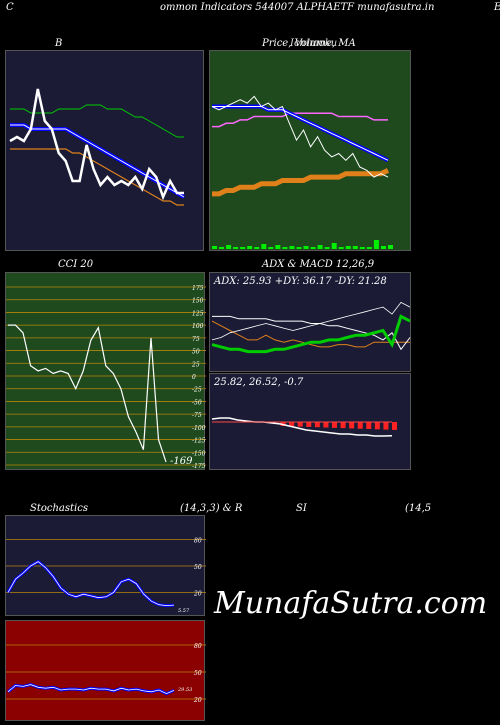 The height and width of the screenshot is (725, 500). I want to click on macd-line, so click(302, 427).